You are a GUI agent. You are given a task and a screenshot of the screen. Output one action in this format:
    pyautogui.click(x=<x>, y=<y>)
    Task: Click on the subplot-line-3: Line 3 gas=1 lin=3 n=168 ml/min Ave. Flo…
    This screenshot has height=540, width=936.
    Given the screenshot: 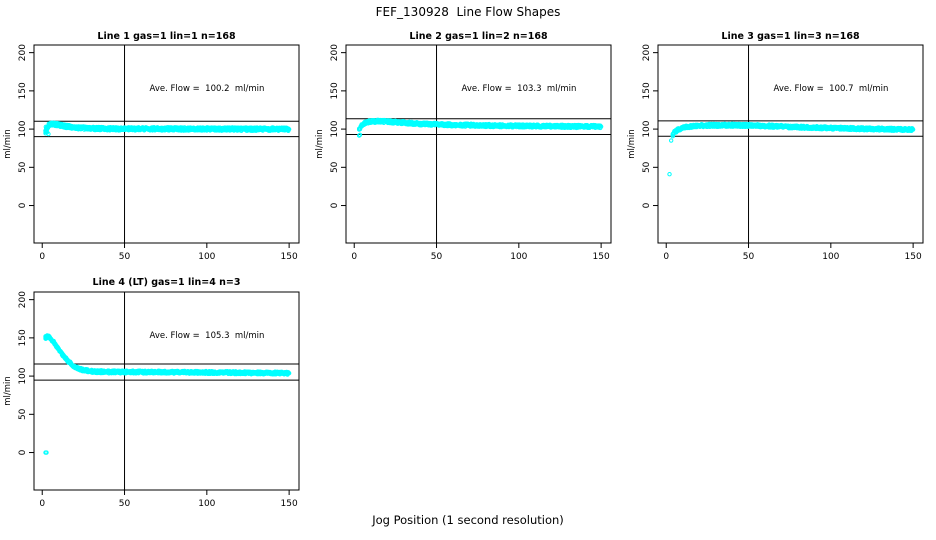 What is the action you would take?
    pyautogui.click(x=780, y=149)
    